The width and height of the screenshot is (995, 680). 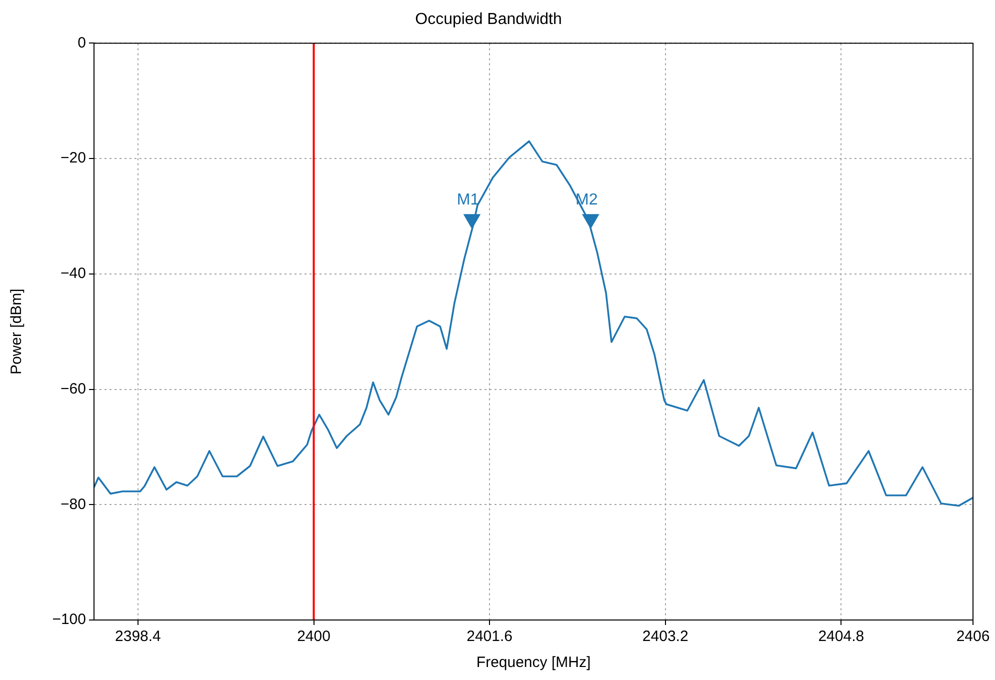 I want to click on y-tick-label: −100, so click(x=69, y=619).